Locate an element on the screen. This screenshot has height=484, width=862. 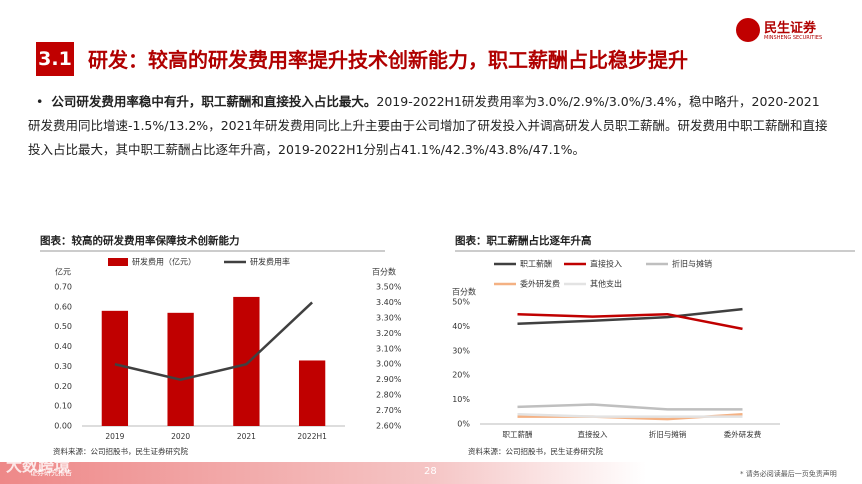
y-tick-label: 0.30 is located at coordinates (63, 366).